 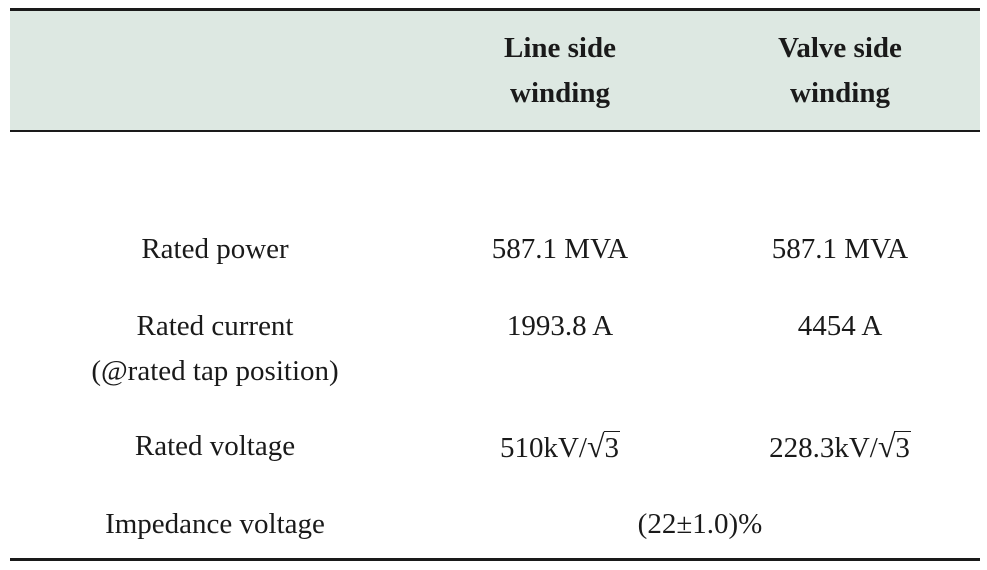 What do you see at coordinates (560, 47) in the screenshot?
I see `header-line-side-line1: Line side` at bounding box center [560, 47].